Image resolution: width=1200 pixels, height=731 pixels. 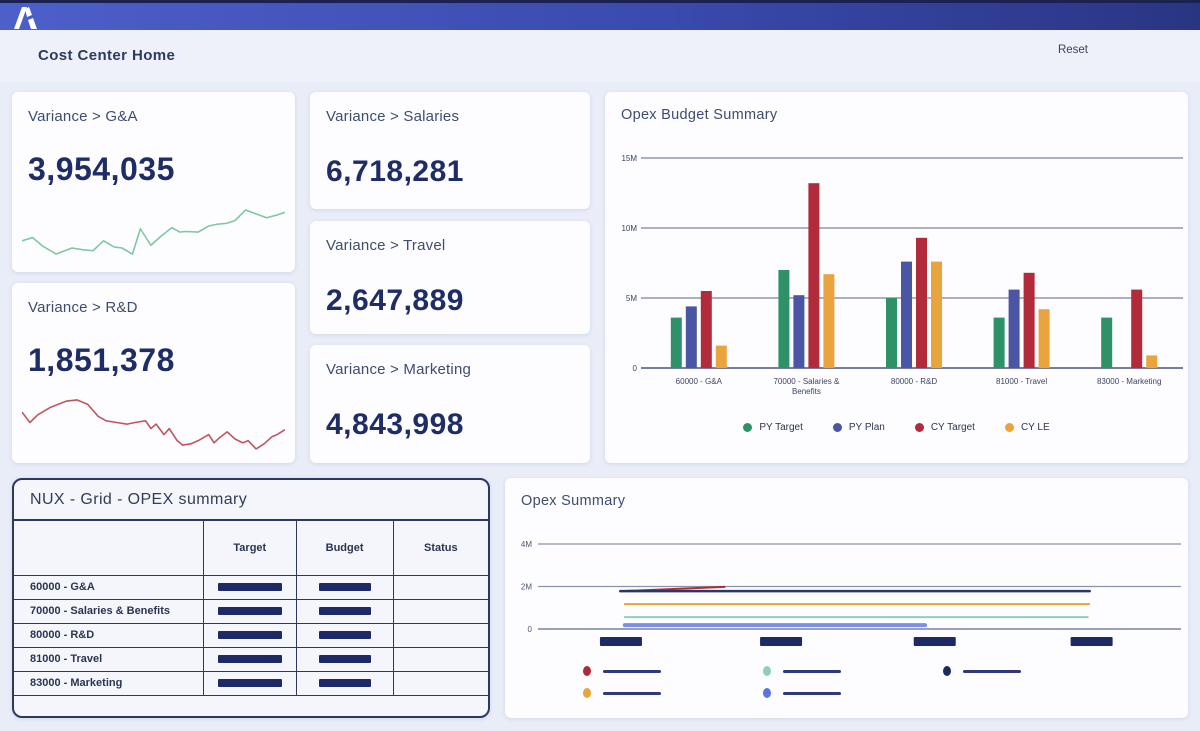 What do you see at coordinates (1021, 381) in the screenshot?
I see `x-axis-label: 81000 - Travel` at bounding box center [1021, 381].